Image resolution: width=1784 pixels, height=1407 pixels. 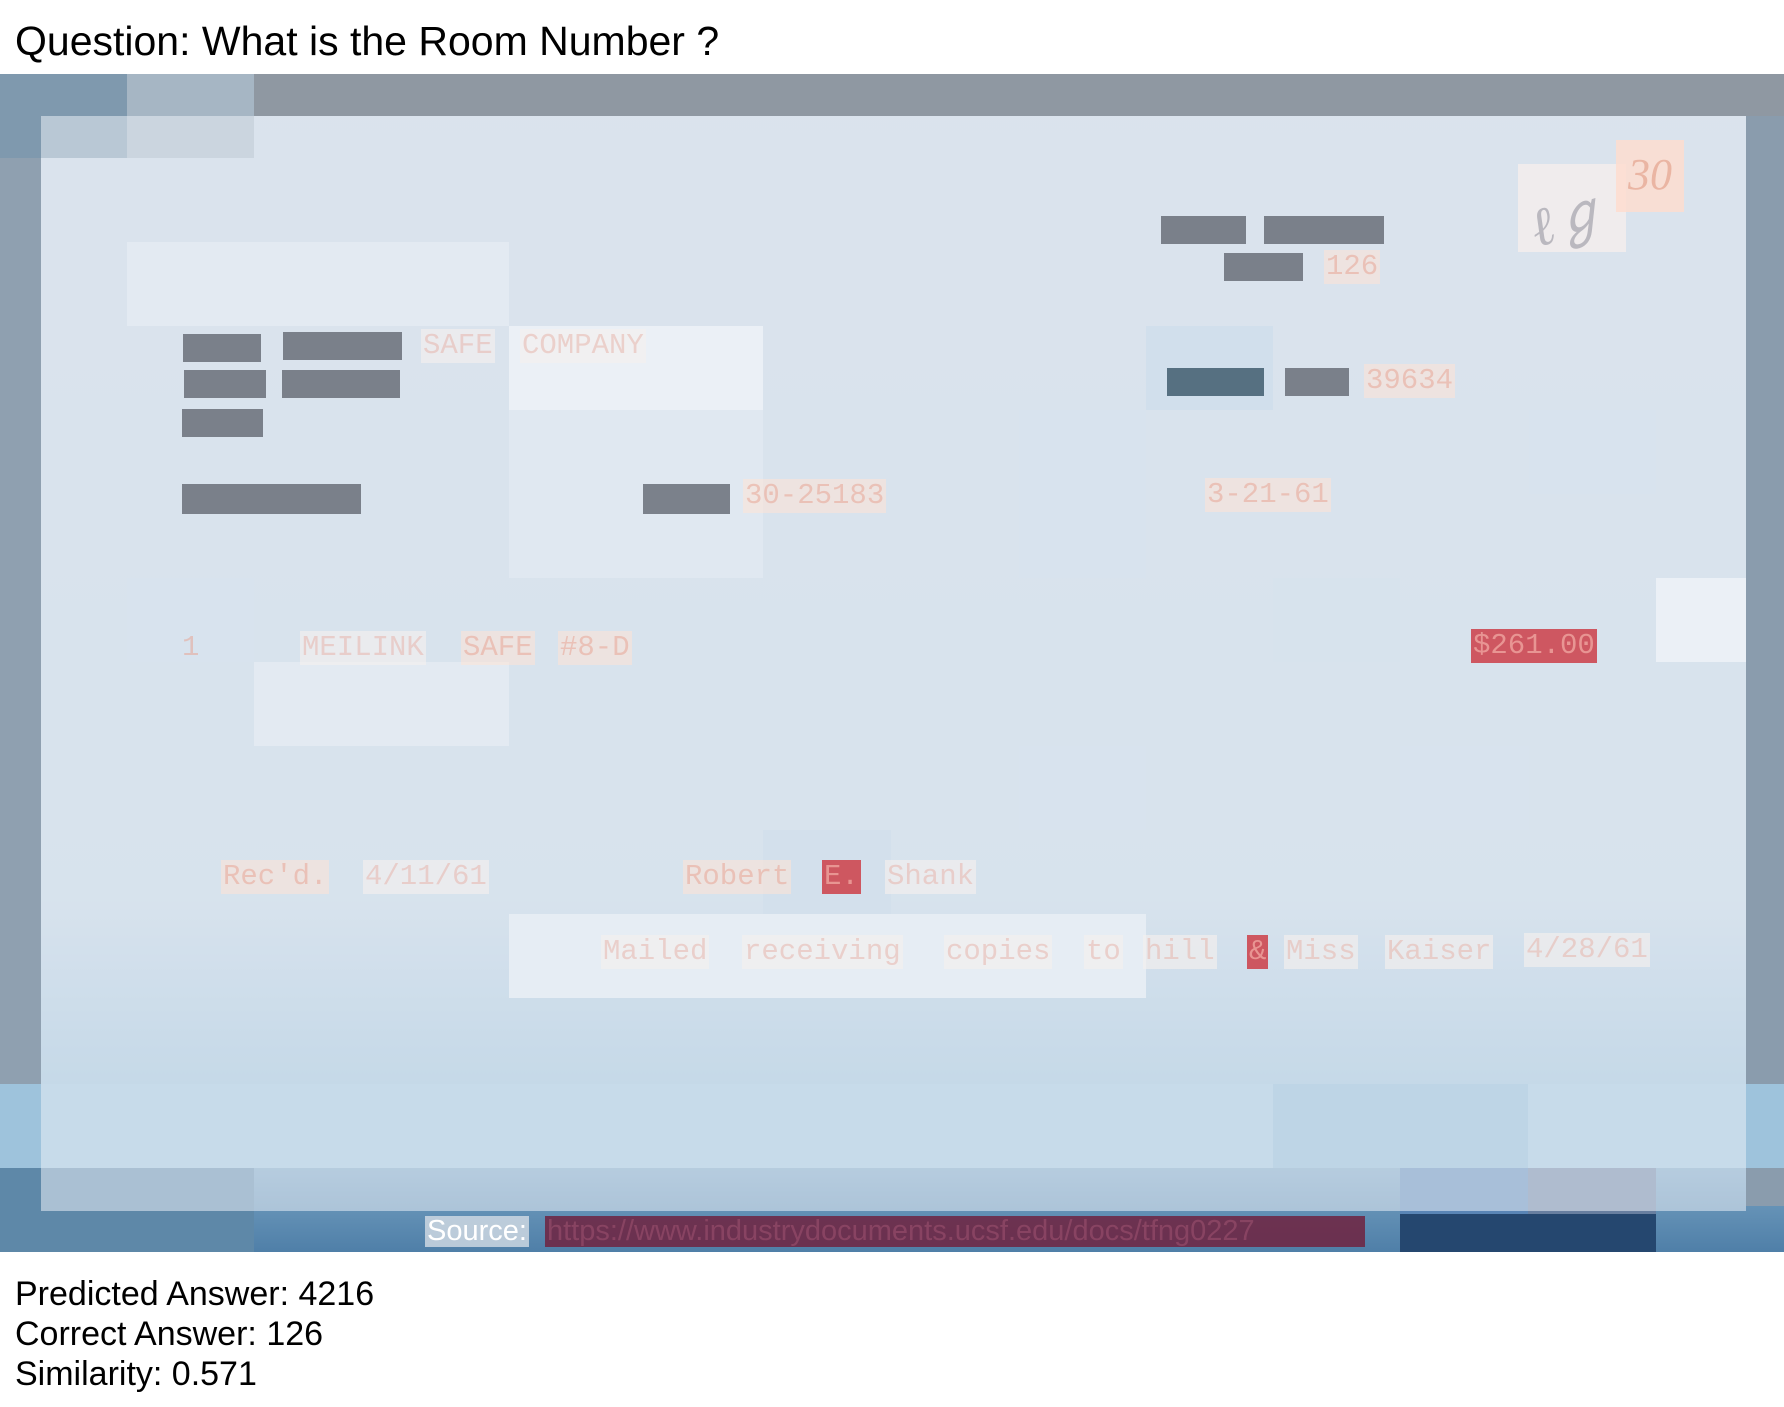 I want to click on company-word: SAFE, so click(x=458, y=346).